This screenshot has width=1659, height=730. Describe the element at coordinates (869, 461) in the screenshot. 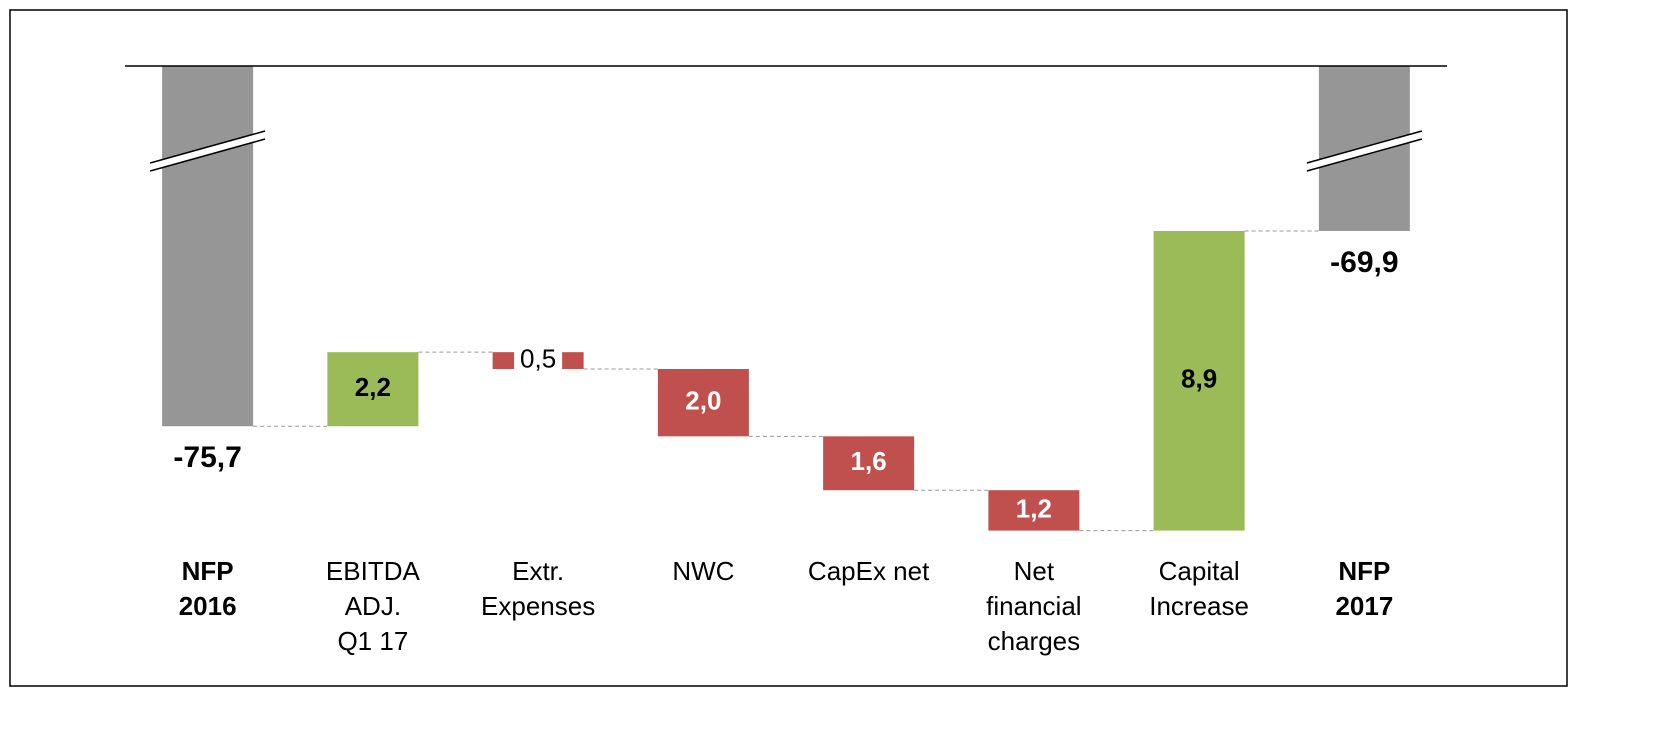

I see `value-label: 1,6` at that location.